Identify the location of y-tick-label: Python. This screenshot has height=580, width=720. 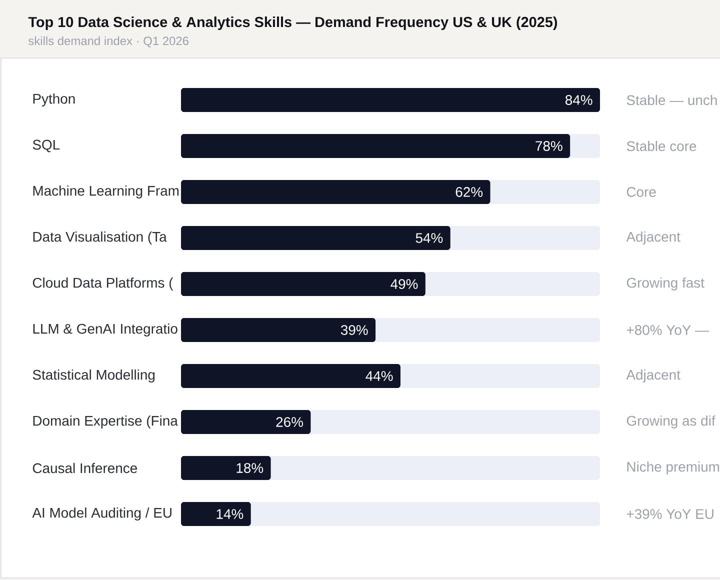
(54, 100).